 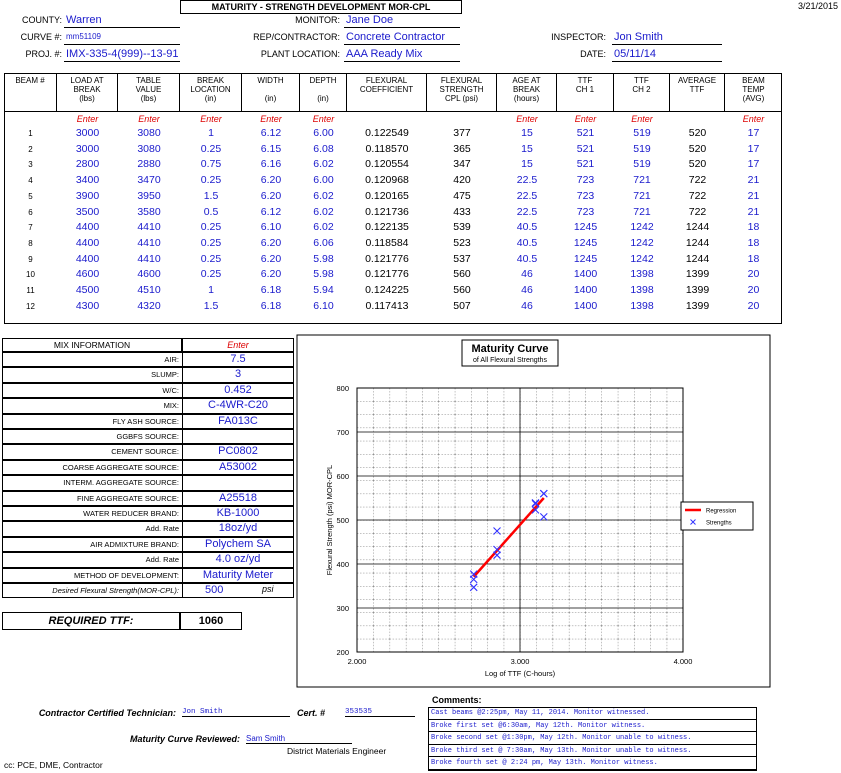 I want to click on plot-area, so click(x=520, y=520).